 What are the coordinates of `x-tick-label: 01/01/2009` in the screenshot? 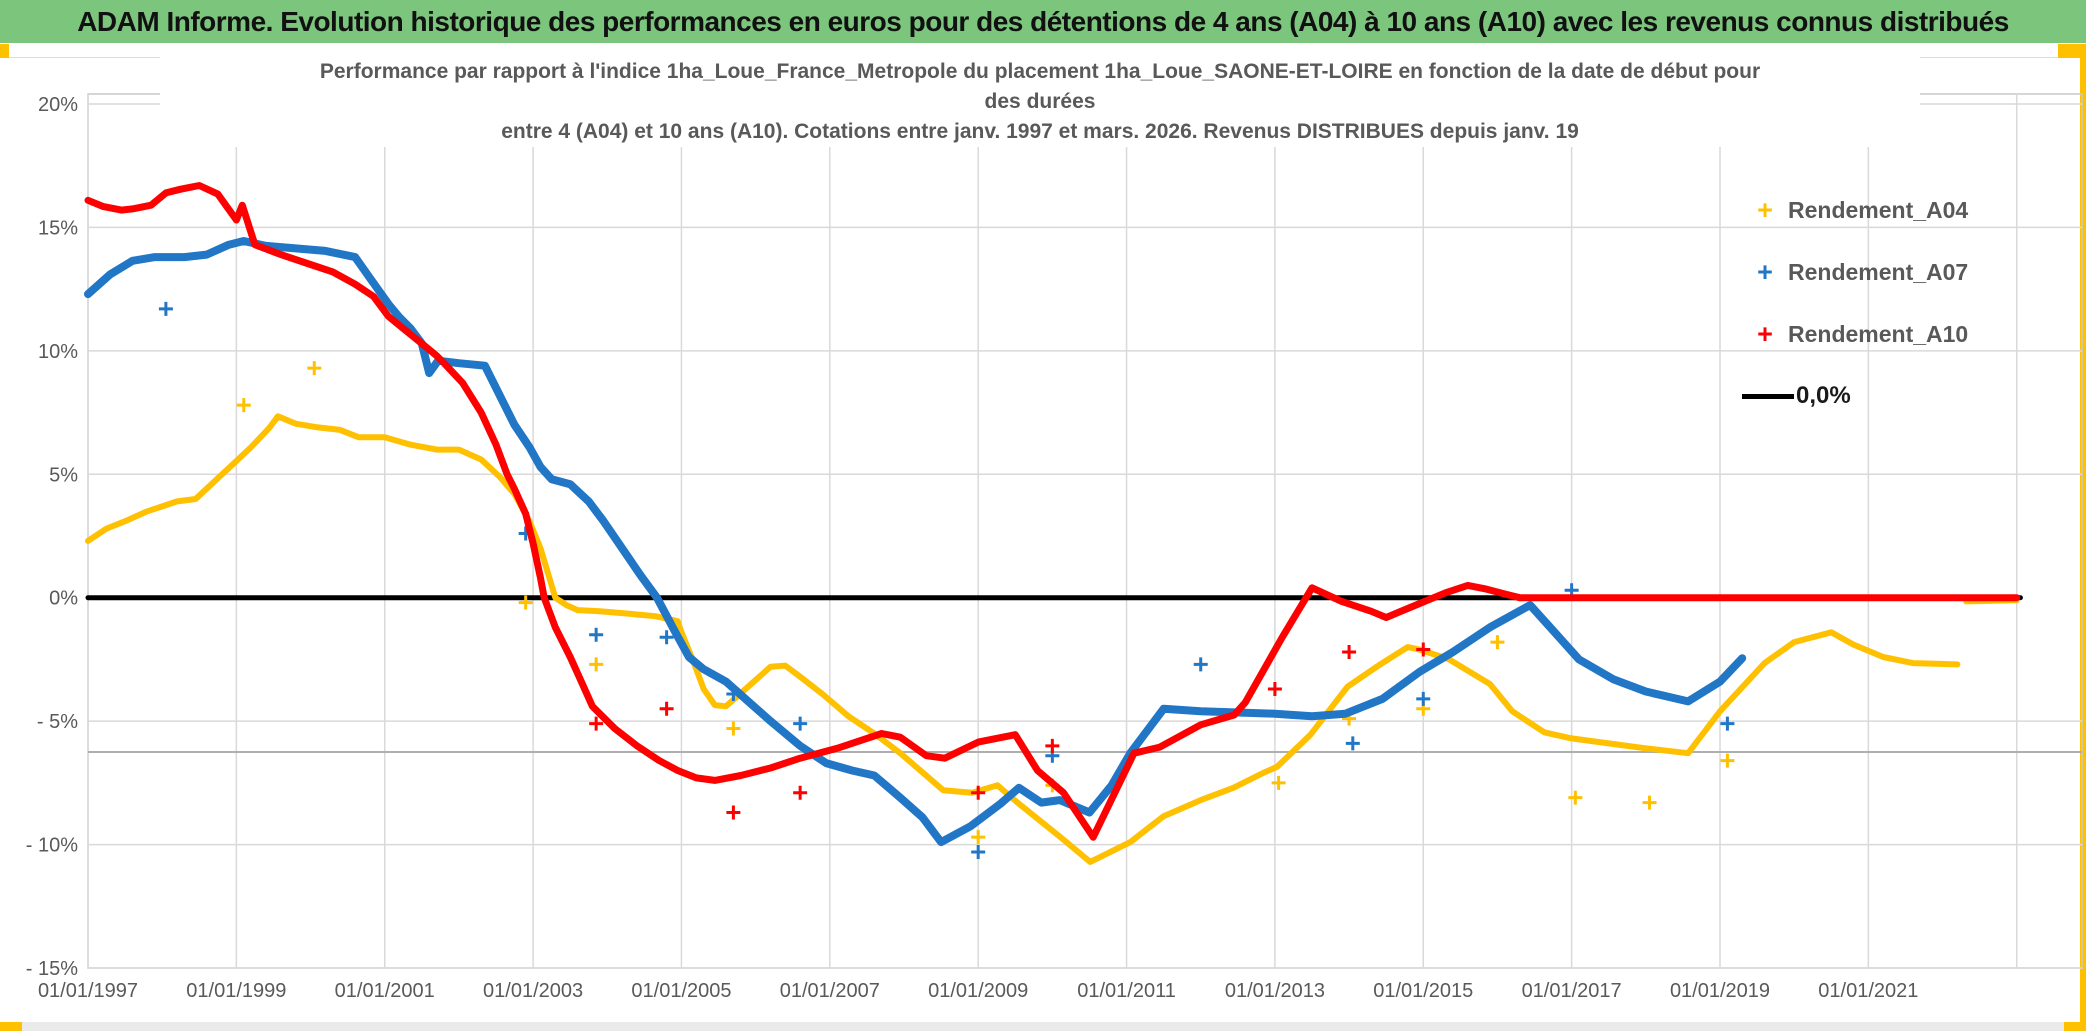 It's located at (978, 991).